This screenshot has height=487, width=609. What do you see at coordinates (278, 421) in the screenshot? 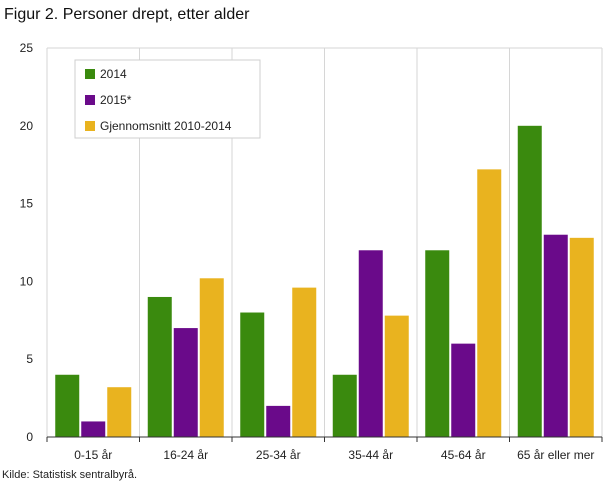
I see `bar-2015--2` at bounding box center [278, 421].